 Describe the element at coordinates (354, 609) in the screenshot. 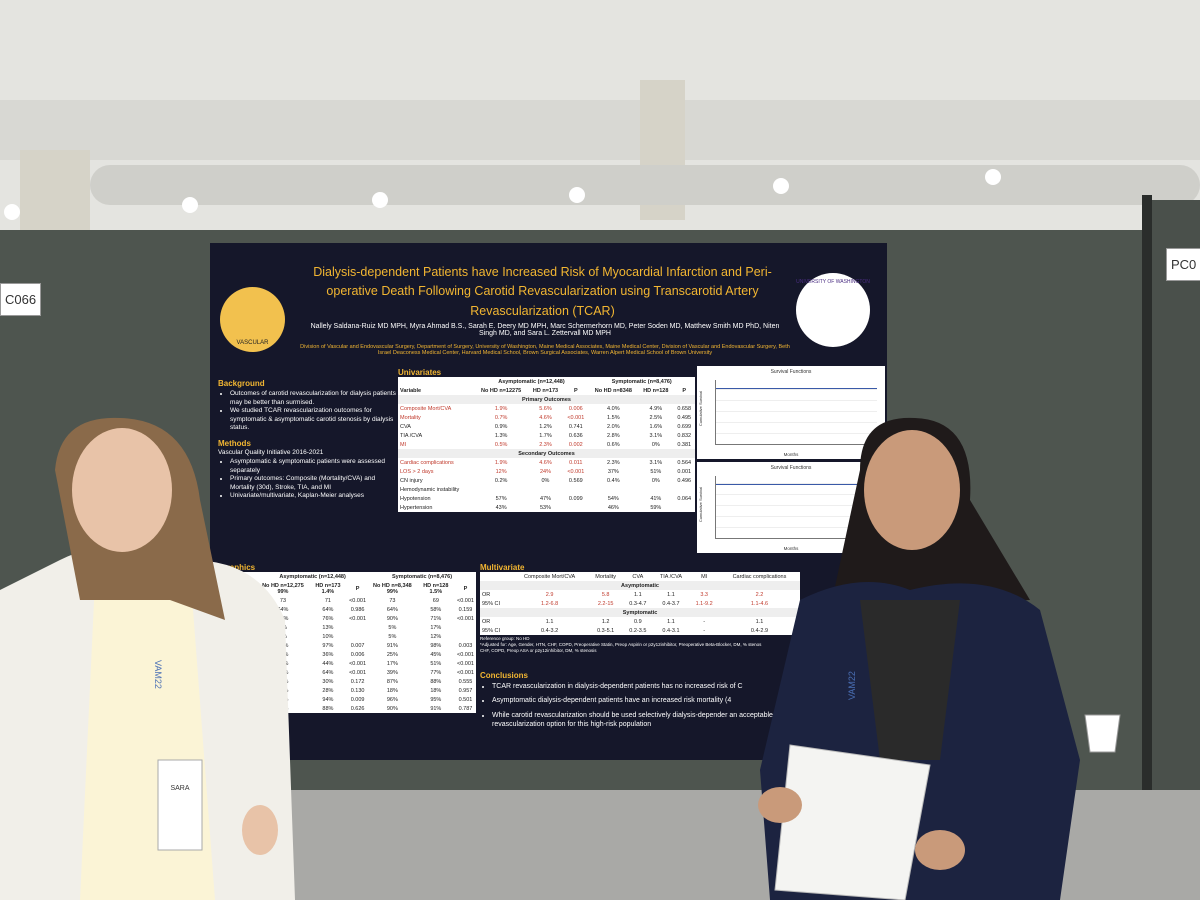

I see `table-row: Male 64% 64% 0.986 64% 58% 0.159` at that location.